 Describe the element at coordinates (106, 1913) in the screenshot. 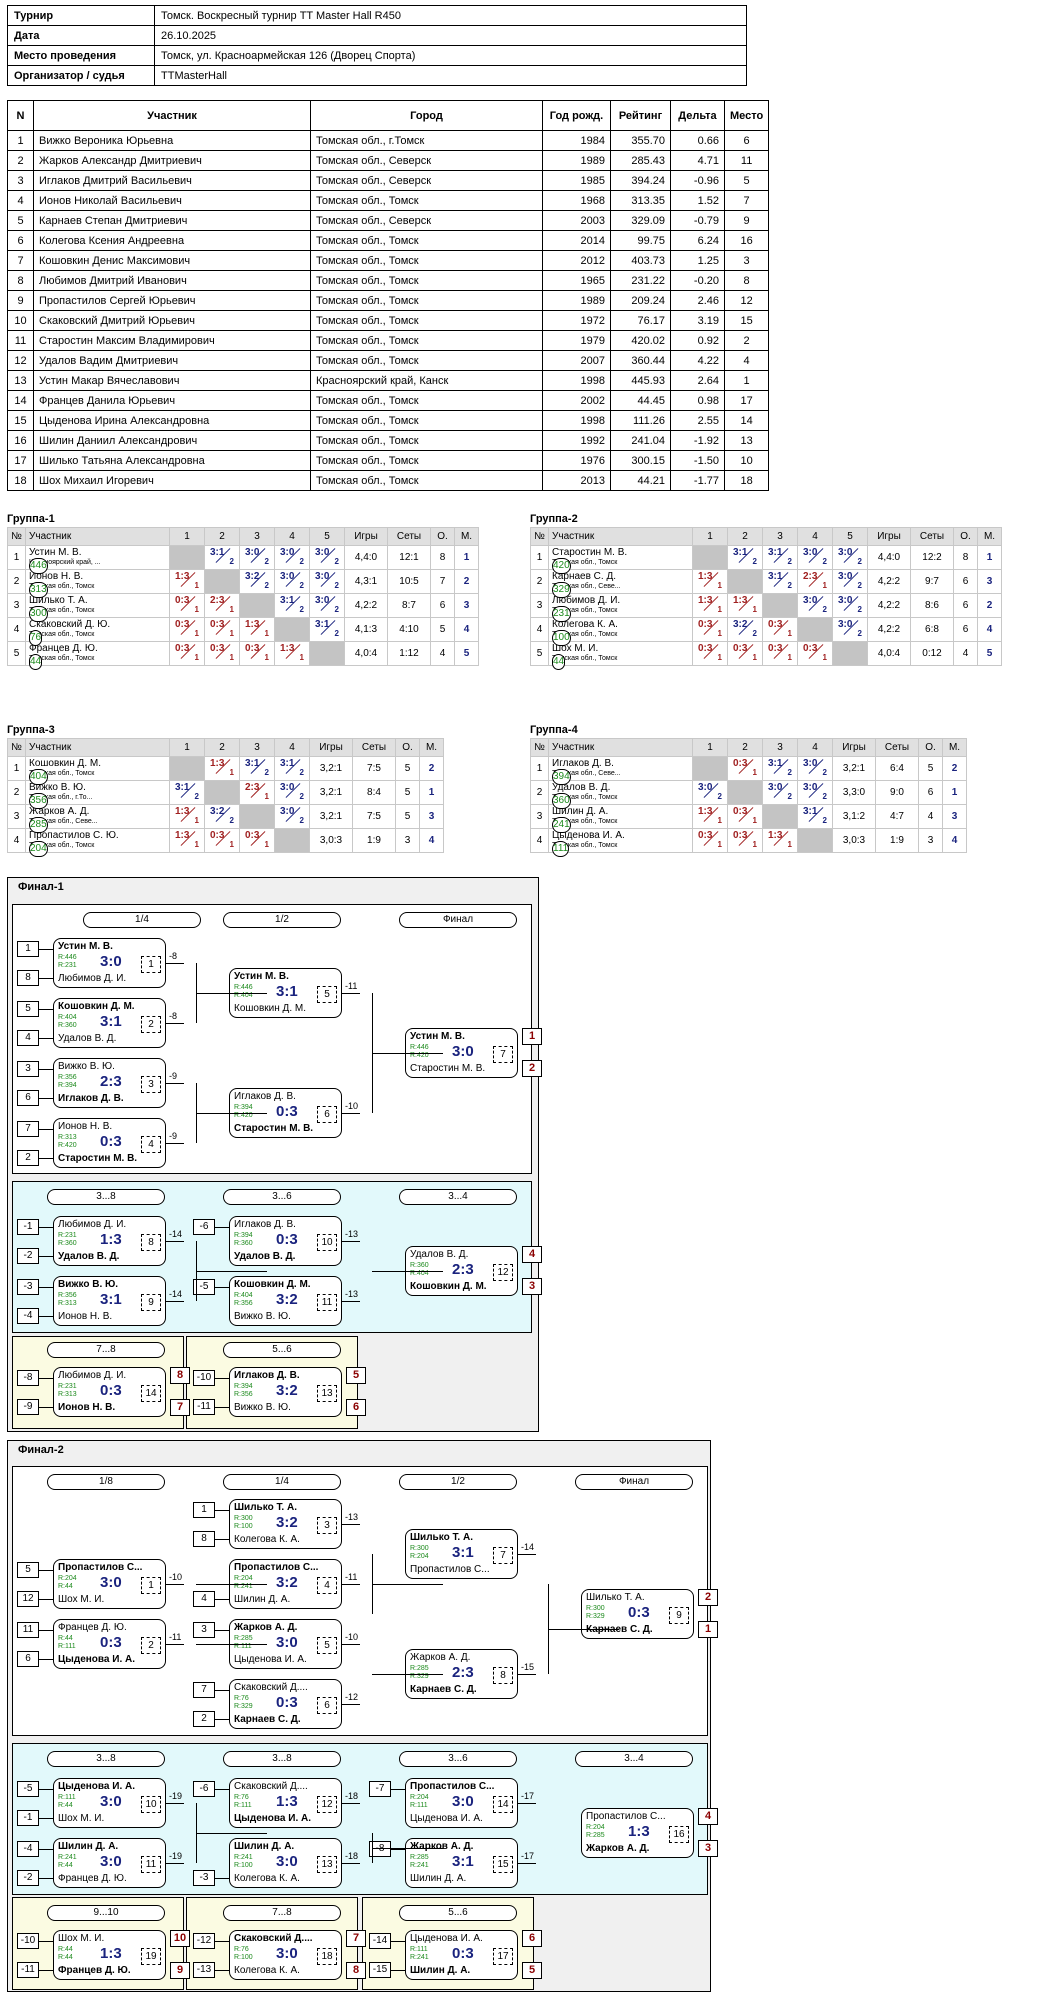

I see `round-label: 9...10` at that location.